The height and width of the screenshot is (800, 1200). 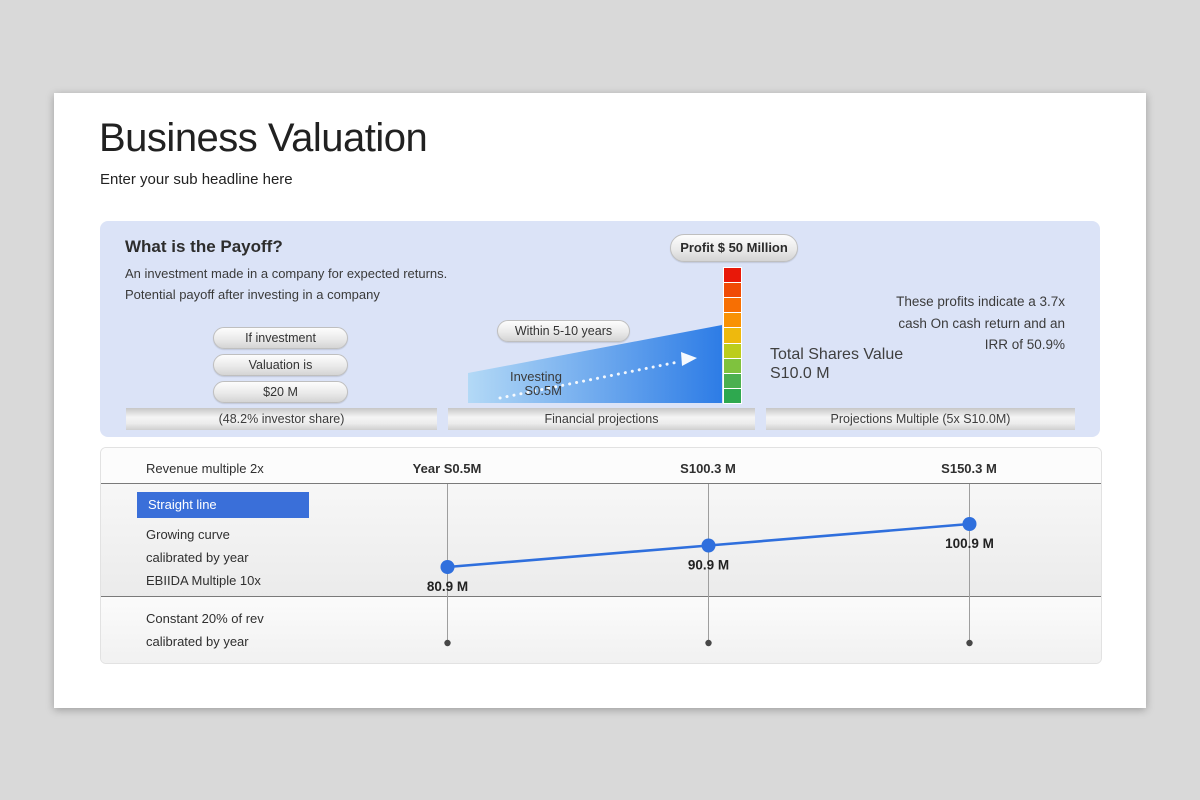 What do you see at coordinates (710, 555) in the screenshot?
I see `line-series: 80.9 M 90.9 M 100.9 M` at bounding box center [710, 555].